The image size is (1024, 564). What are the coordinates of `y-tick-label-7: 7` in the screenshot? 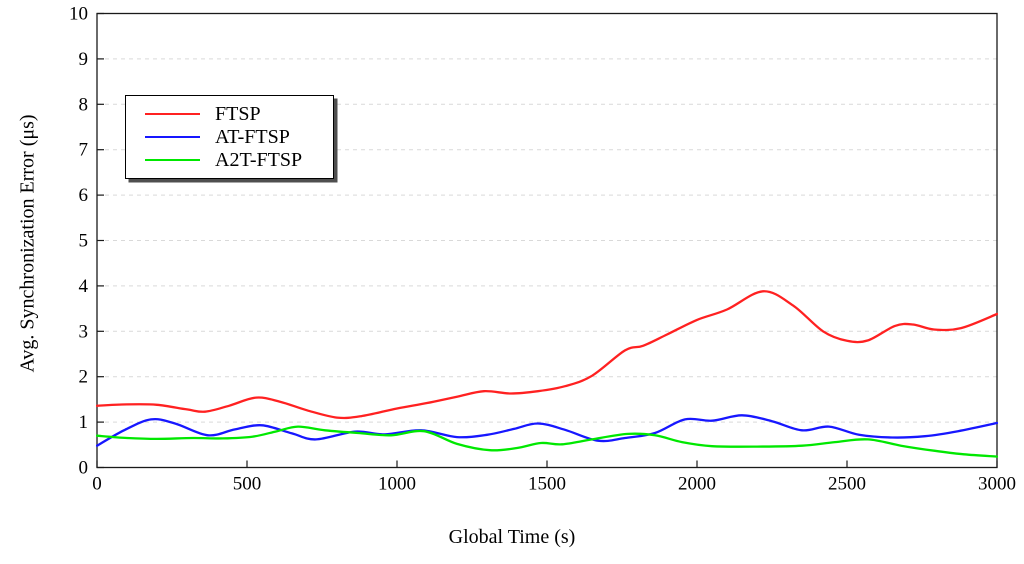 It's located at (84, 150).